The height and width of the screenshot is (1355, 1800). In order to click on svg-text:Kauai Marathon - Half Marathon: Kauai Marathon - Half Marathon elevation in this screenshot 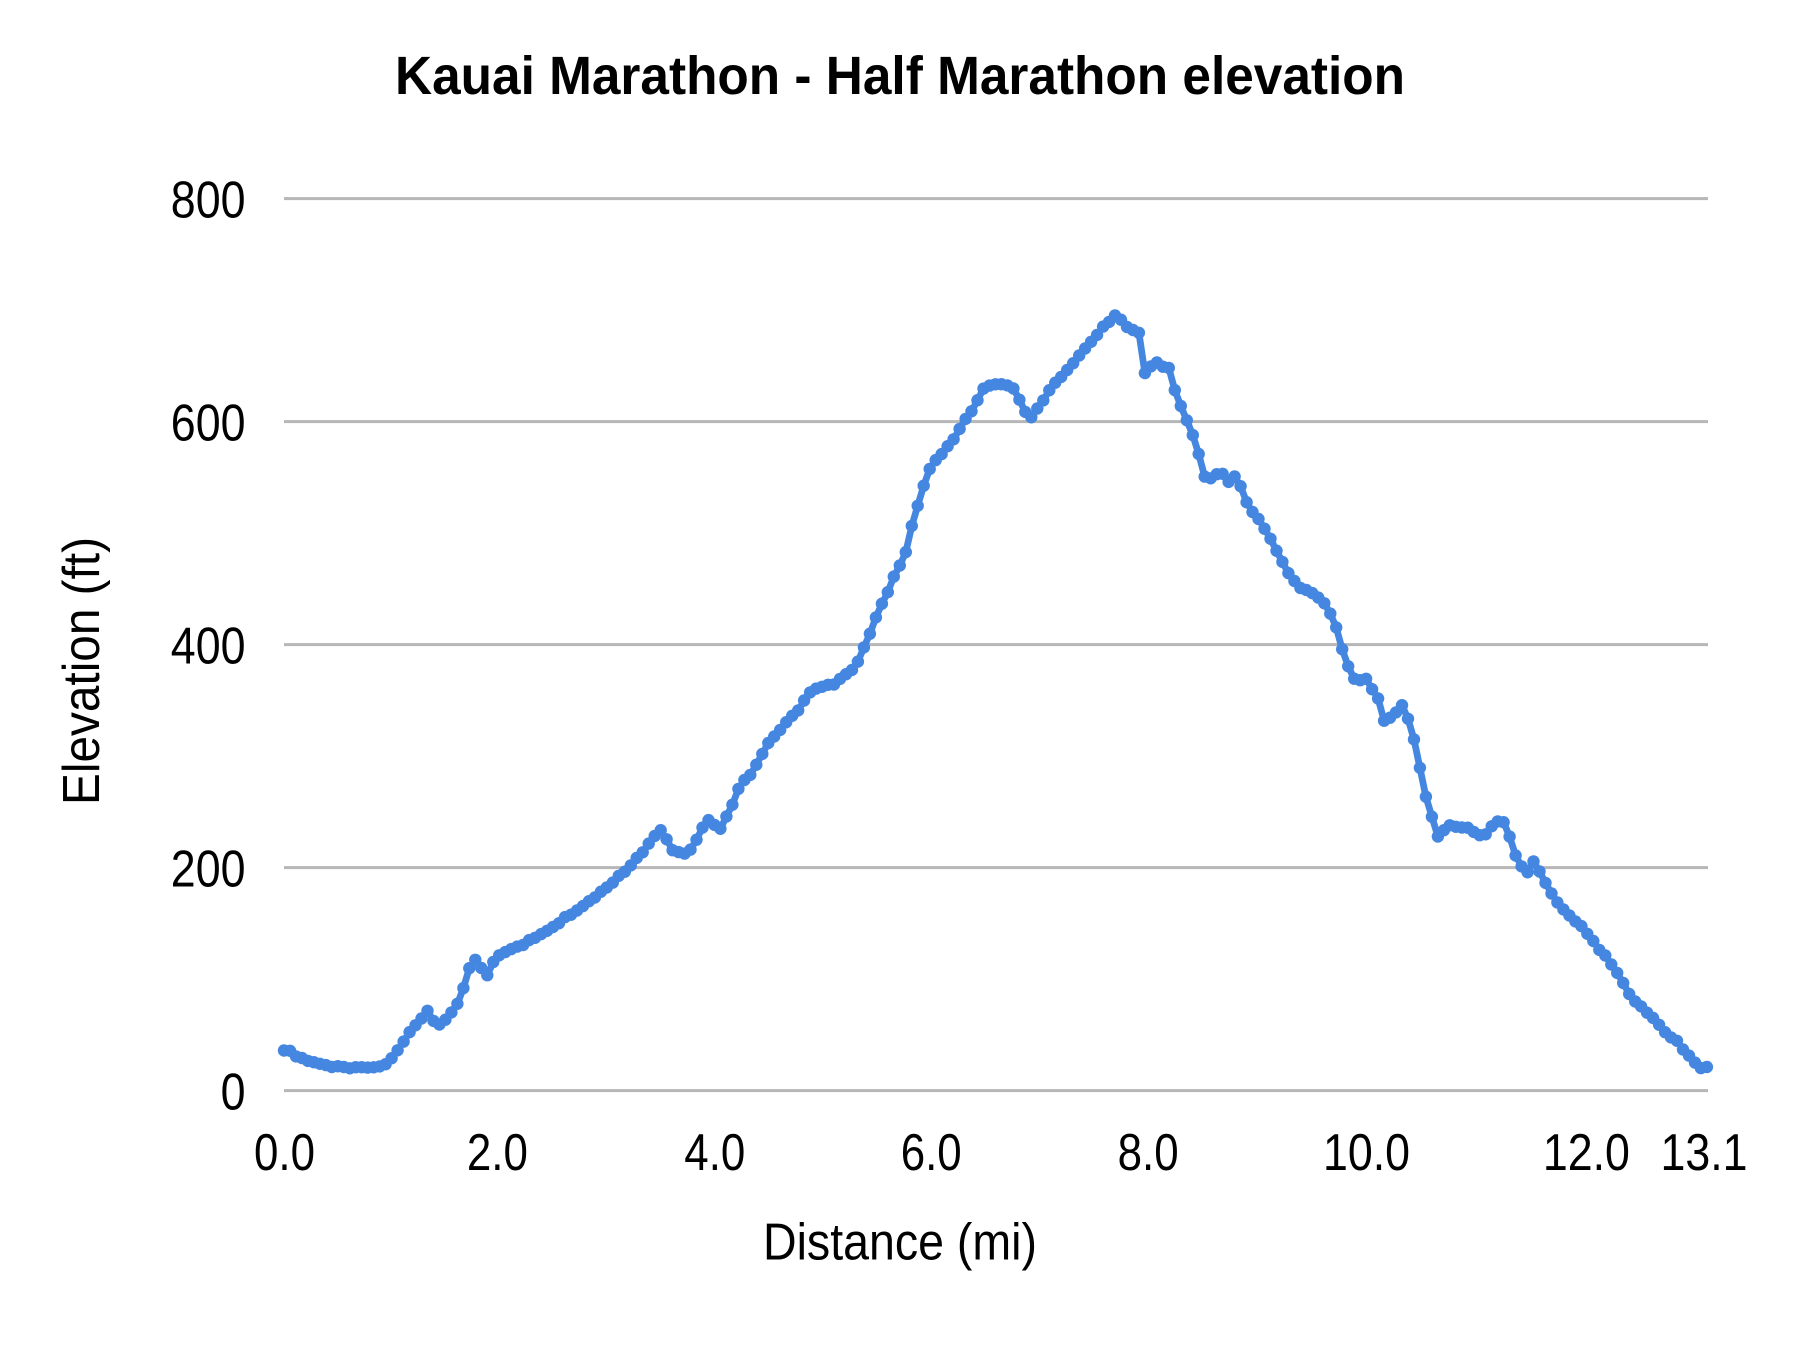, I will do `click(900, 76)`.